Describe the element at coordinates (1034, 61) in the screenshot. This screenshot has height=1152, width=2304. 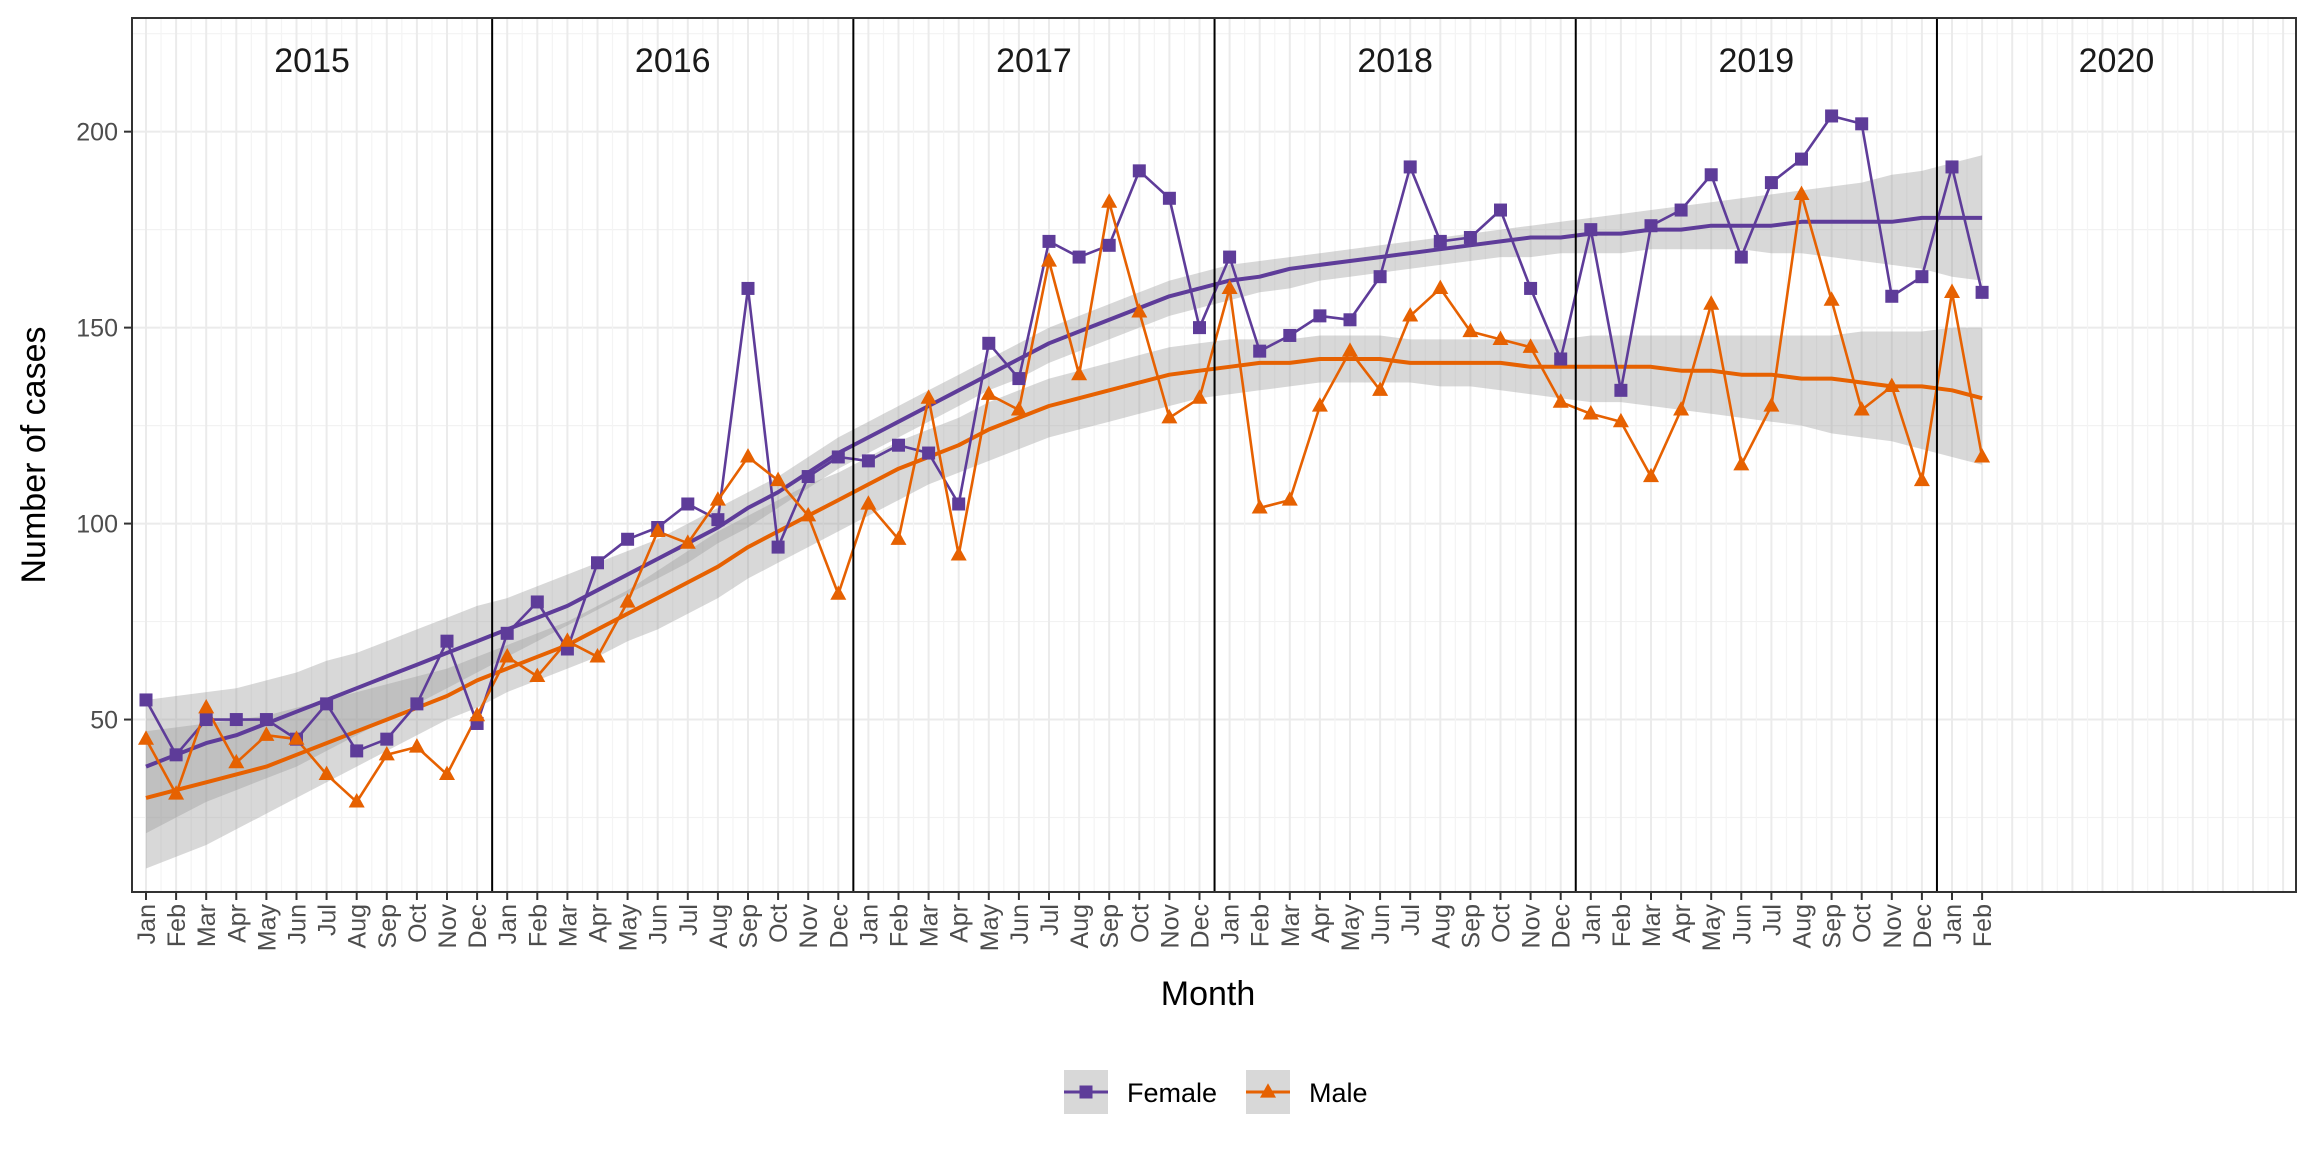
I see `facet-label-2017: 2017` at that location.